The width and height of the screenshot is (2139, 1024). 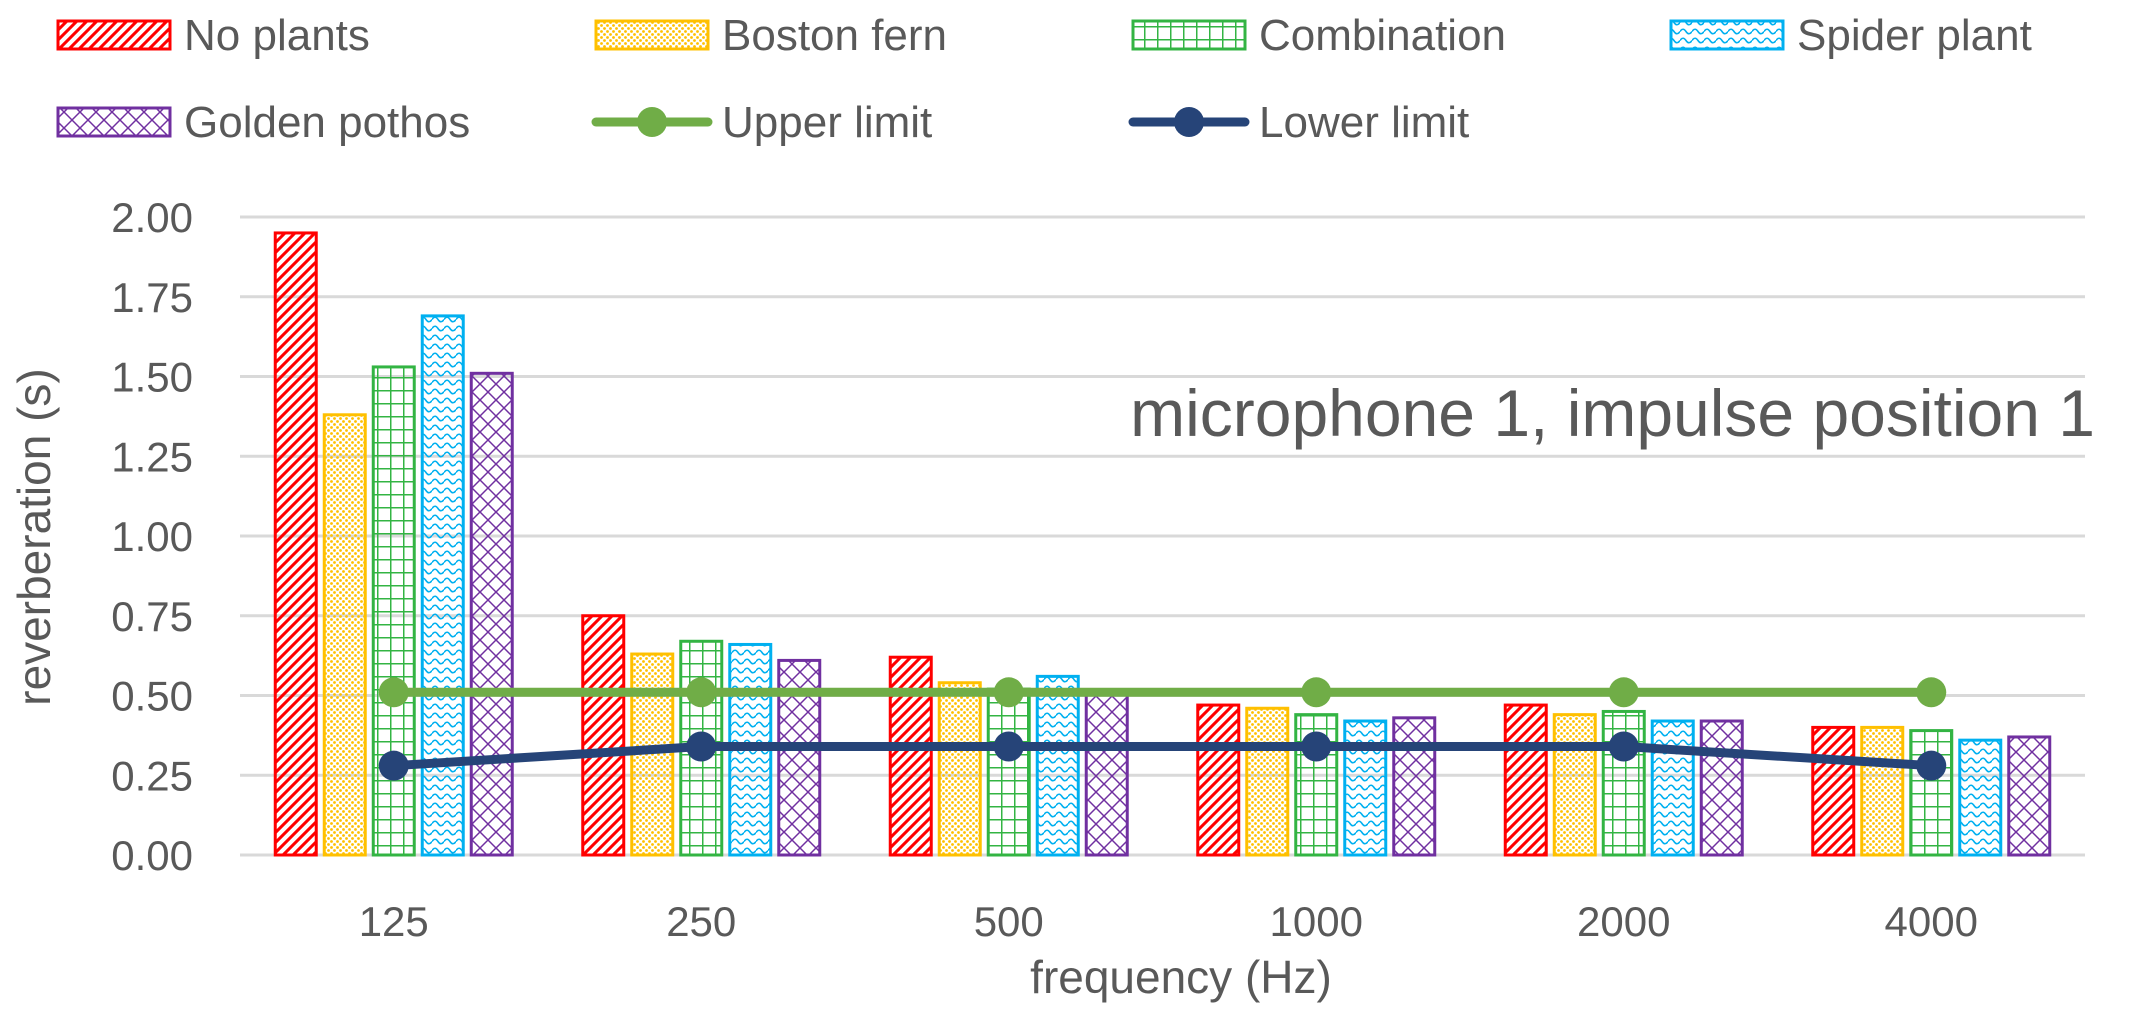 I want to click on legend-label: Lower limit, so click(x=1364, y=122).